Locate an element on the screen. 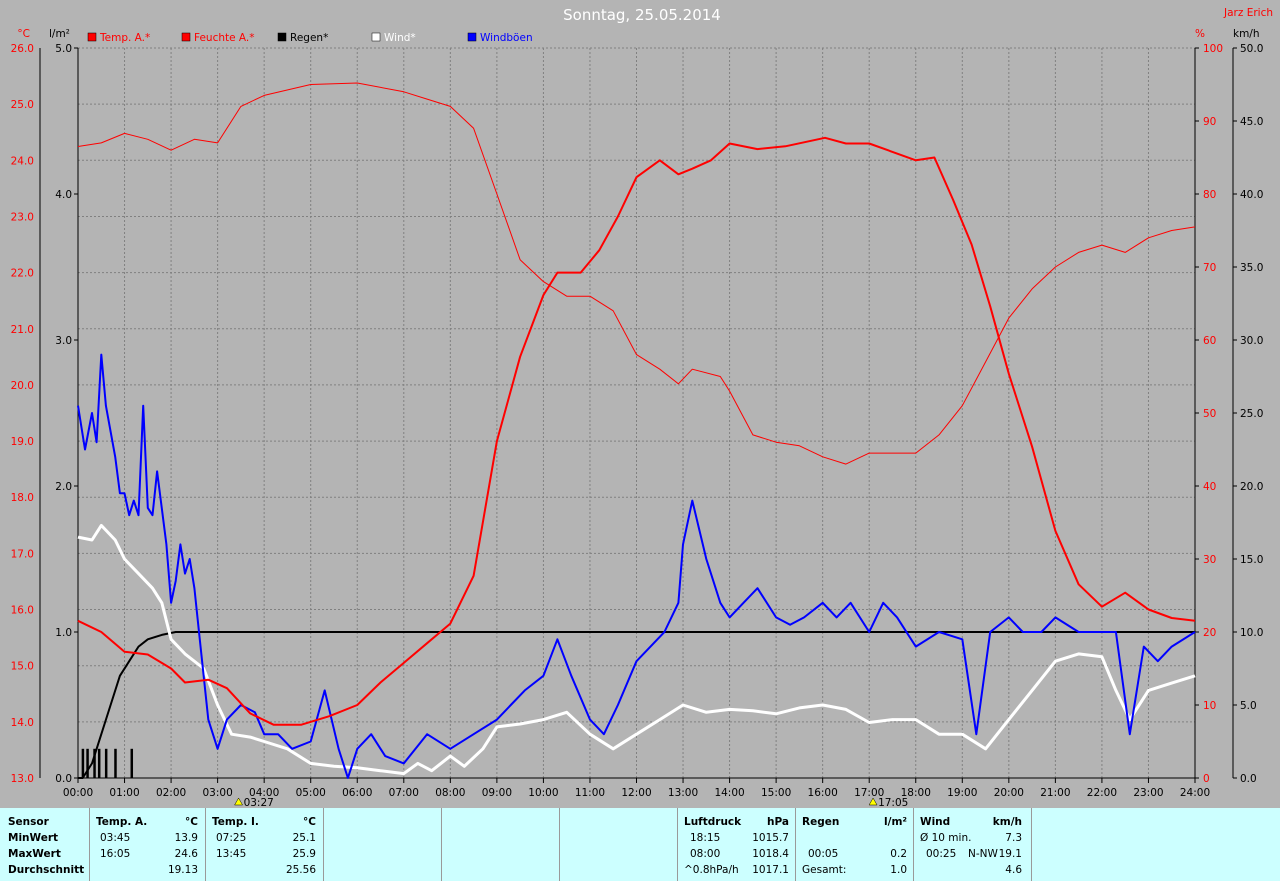  temp-i-min-time: 07:25 is located at coordinates (231, 838).